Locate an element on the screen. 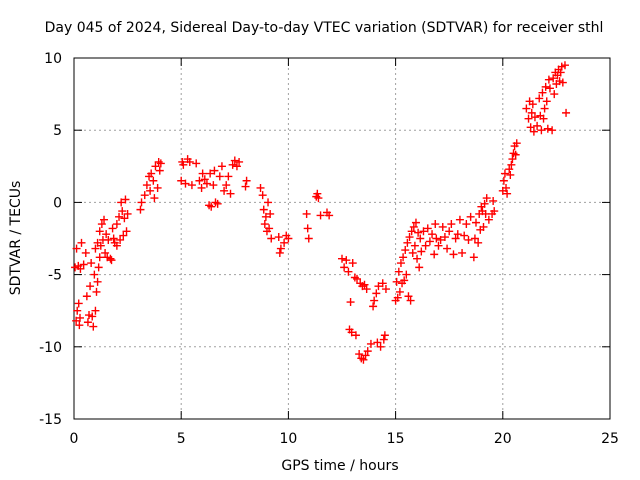 This screenshot has width=640, height=480. y-tick-label: -10 is located at coordinates (50, 348).